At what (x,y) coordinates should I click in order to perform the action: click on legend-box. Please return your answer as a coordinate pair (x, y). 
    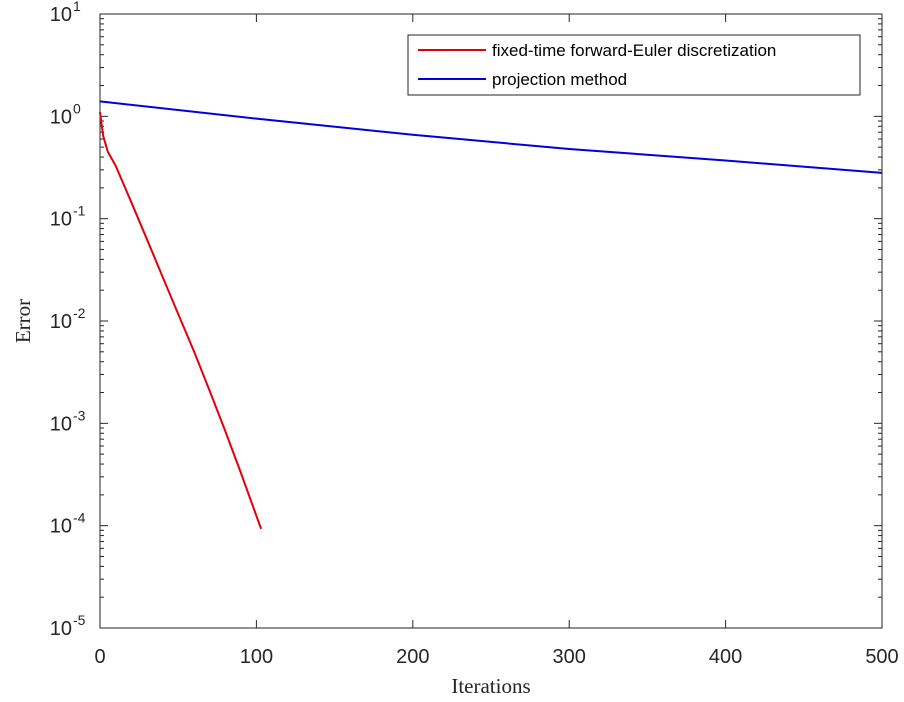
    Looking at the image, I should click on (634, 65).